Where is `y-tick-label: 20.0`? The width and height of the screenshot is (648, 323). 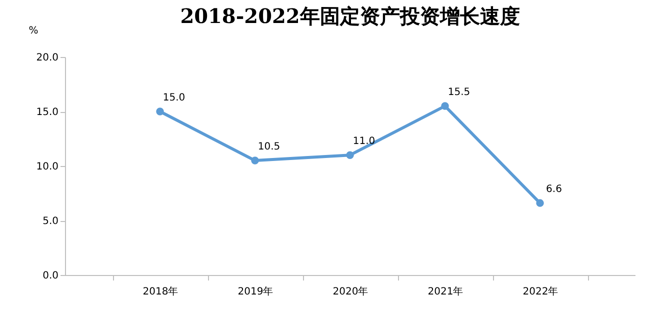
y-tick-label: 20.0 is located at coordinates (47, 58).